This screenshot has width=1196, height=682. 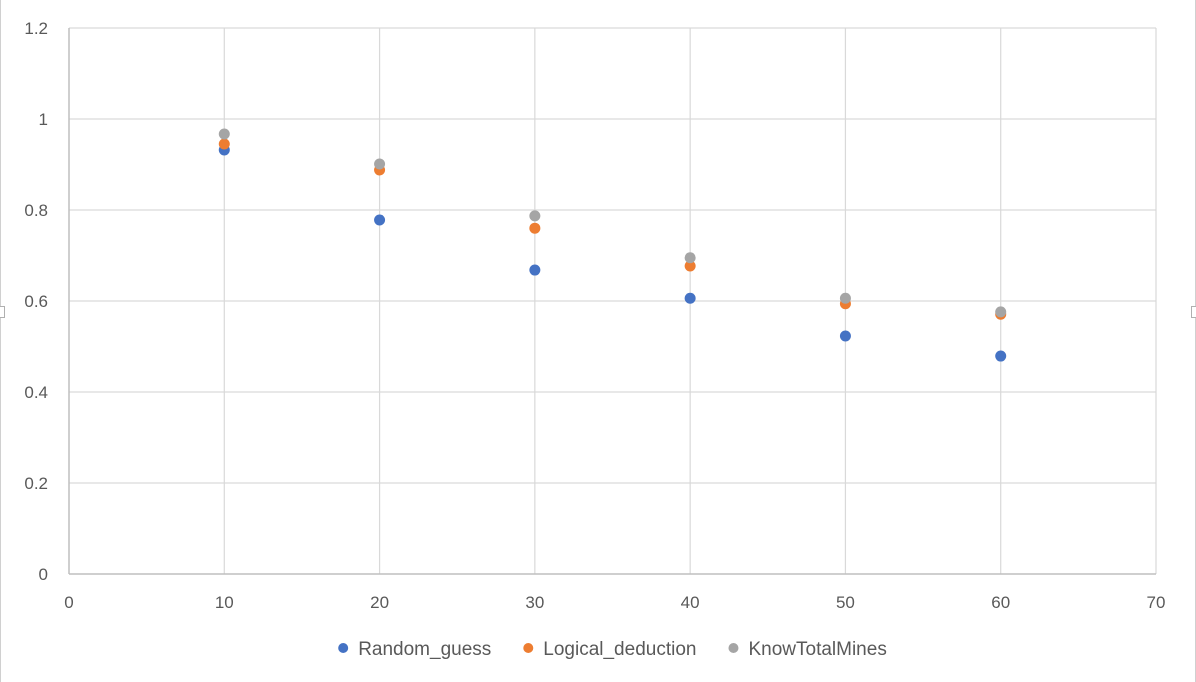 What do you see at coordinates (534, 602) in the screenshot?
I see `x-tick-label: 30` at bounding box center [534, 602].